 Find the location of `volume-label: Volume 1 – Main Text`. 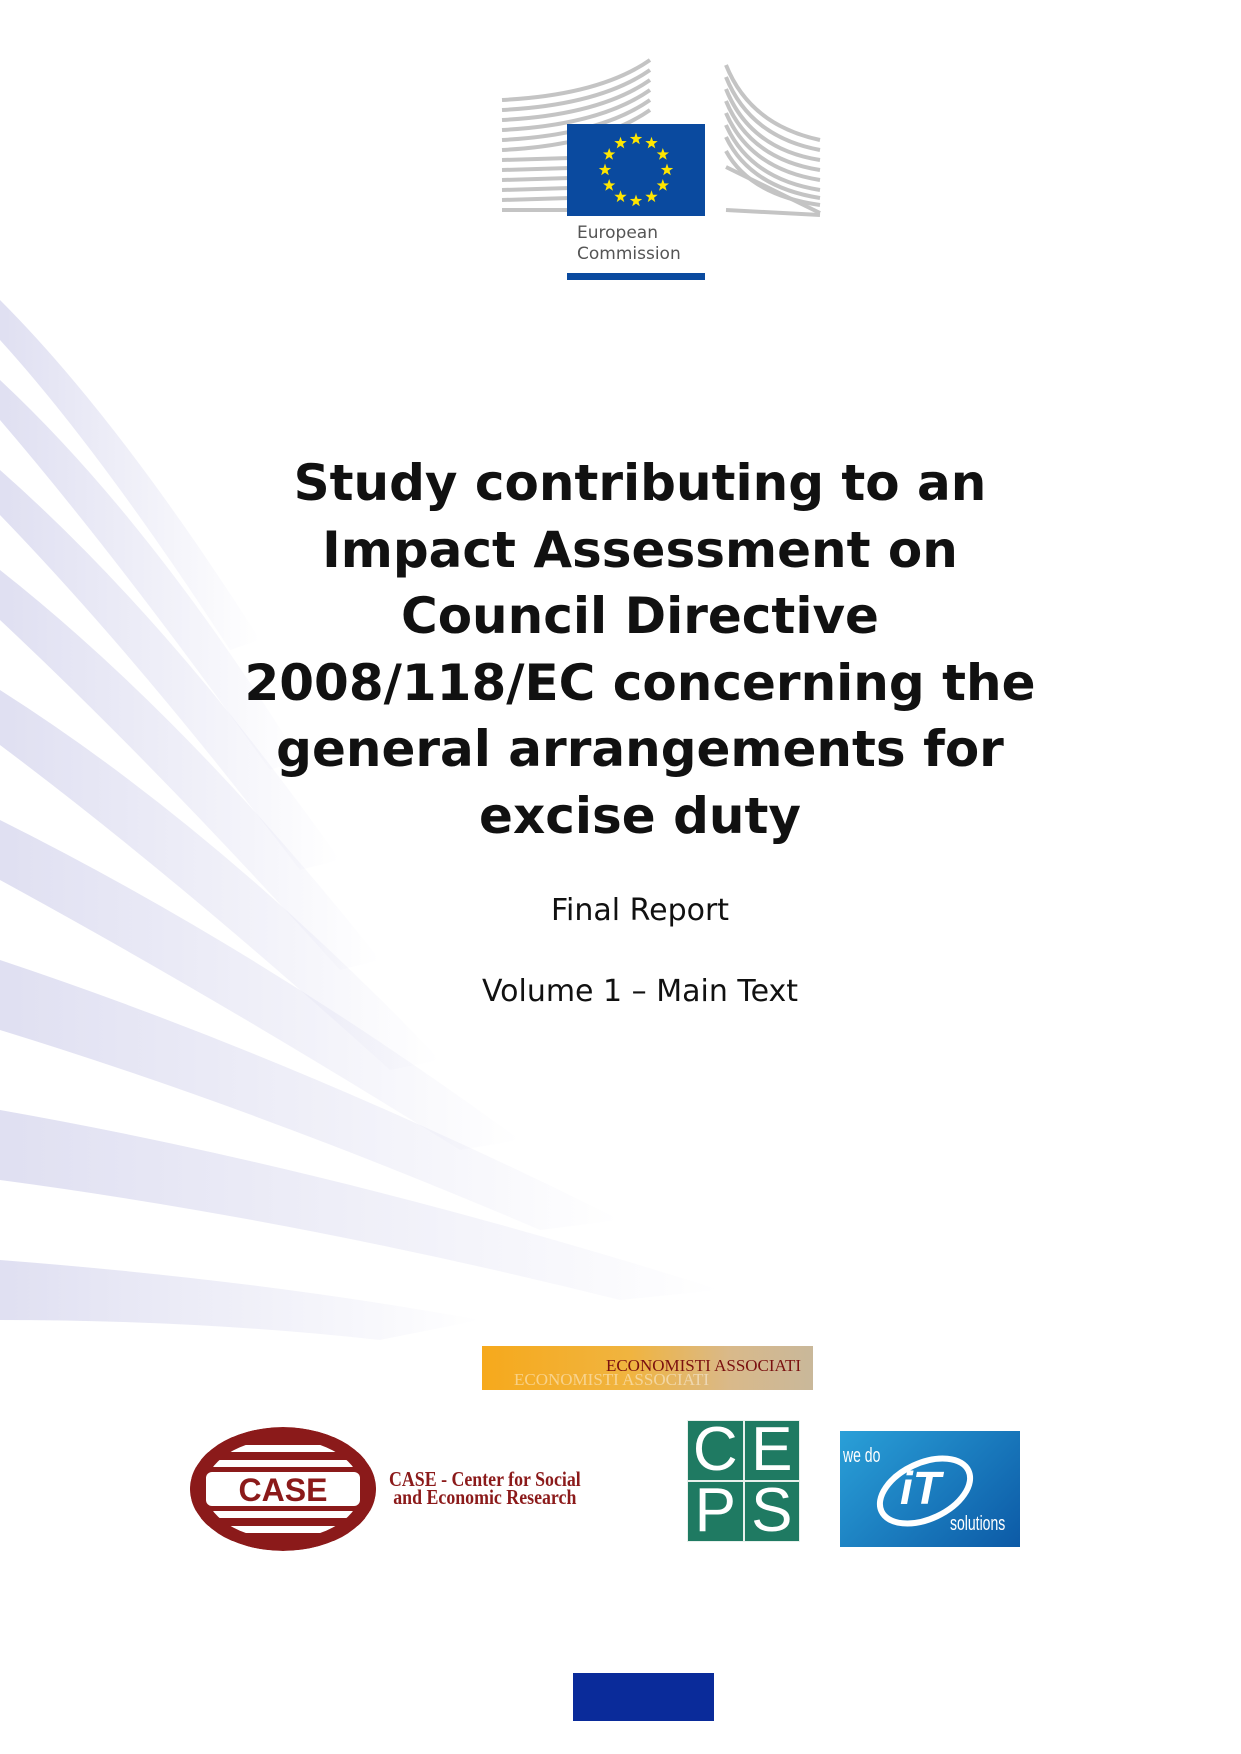

volume-label: Volume 1 – Main Text is located at coordinates (640, 991).